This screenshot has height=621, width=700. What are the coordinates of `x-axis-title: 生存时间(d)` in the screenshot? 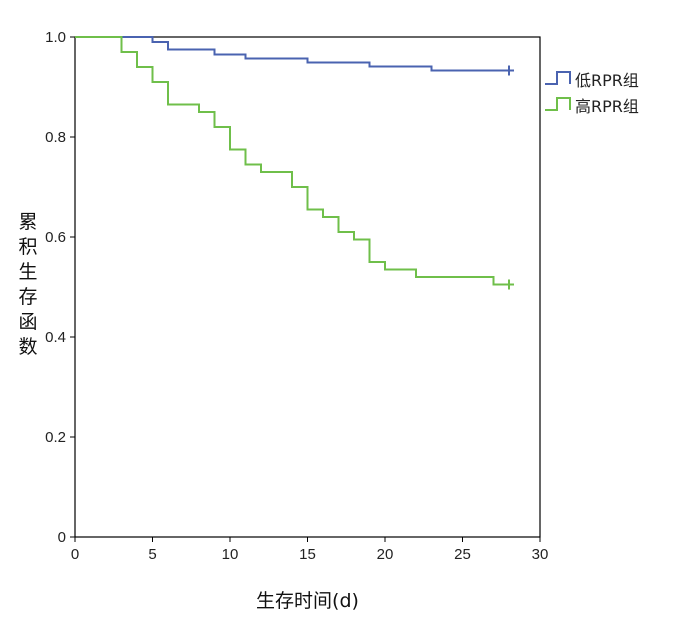 It's located at (307, 601).